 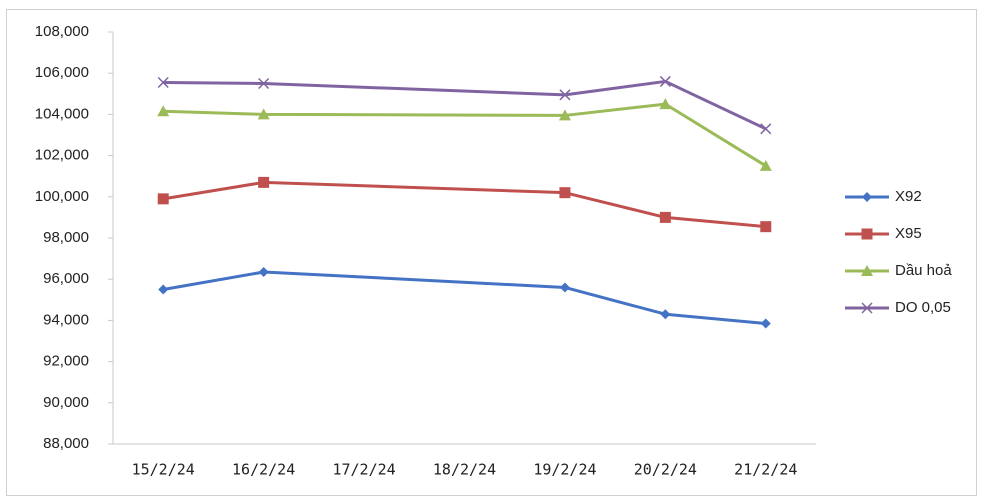 What do you see at coordinates (62, 31) in the screenshot?
I see `y-tick-label: 108,000` at bounding box center [62, 31].